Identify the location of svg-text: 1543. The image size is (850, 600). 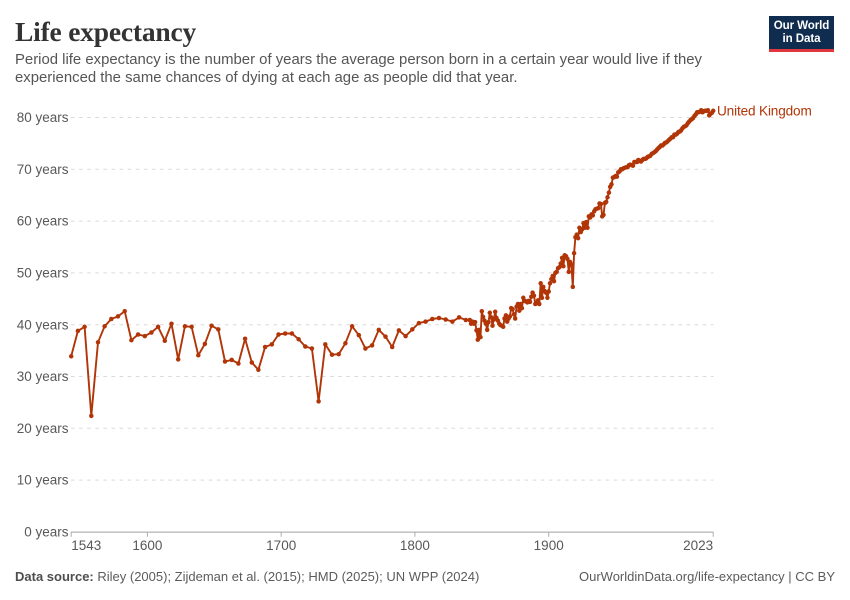
(86, 545).